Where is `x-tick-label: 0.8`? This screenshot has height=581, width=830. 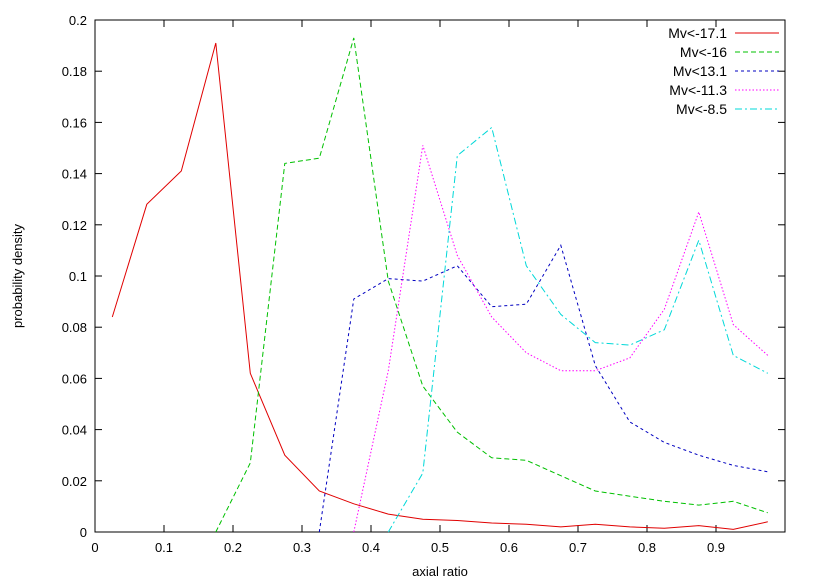
x-tick-label: 0.8 is located at coordinates (647, 547).